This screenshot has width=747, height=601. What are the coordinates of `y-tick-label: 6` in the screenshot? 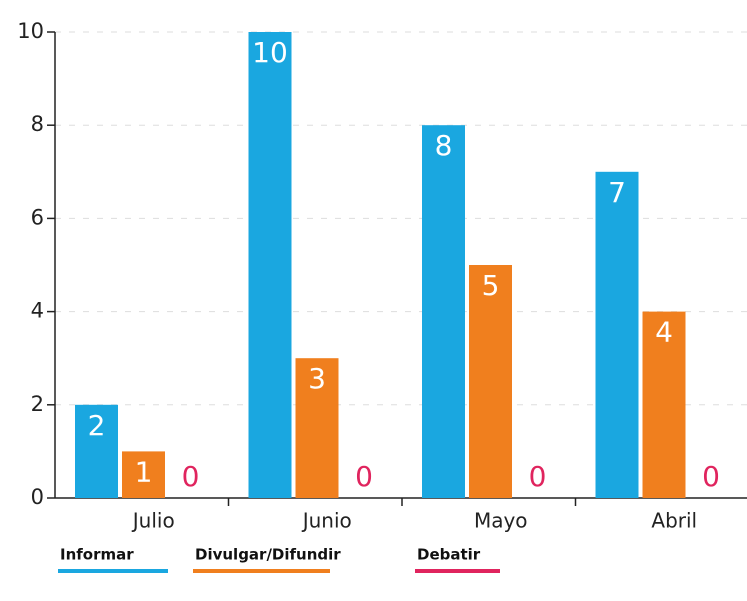 It's located at (37, 217).